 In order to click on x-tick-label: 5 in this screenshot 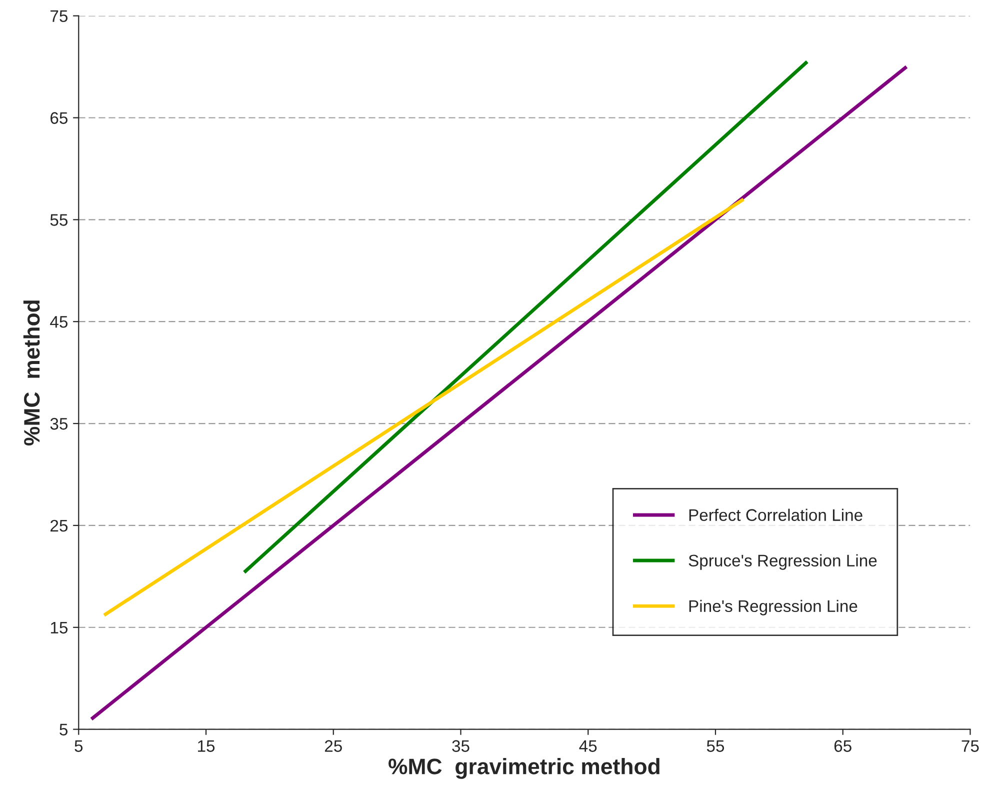, I will do `click(78, 746)`.